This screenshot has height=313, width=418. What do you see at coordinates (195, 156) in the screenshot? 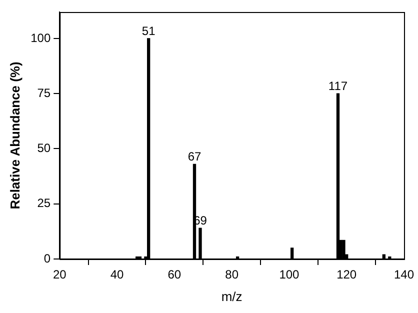
I see `annotation: 67` at bounding box center [195, 156].